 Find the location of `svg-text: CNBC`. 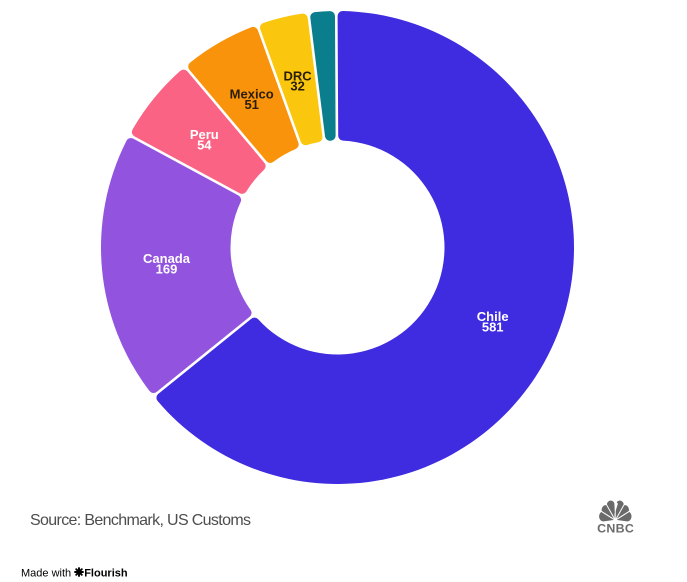

svg-text: CNBC is located at coordinates (615, 529).